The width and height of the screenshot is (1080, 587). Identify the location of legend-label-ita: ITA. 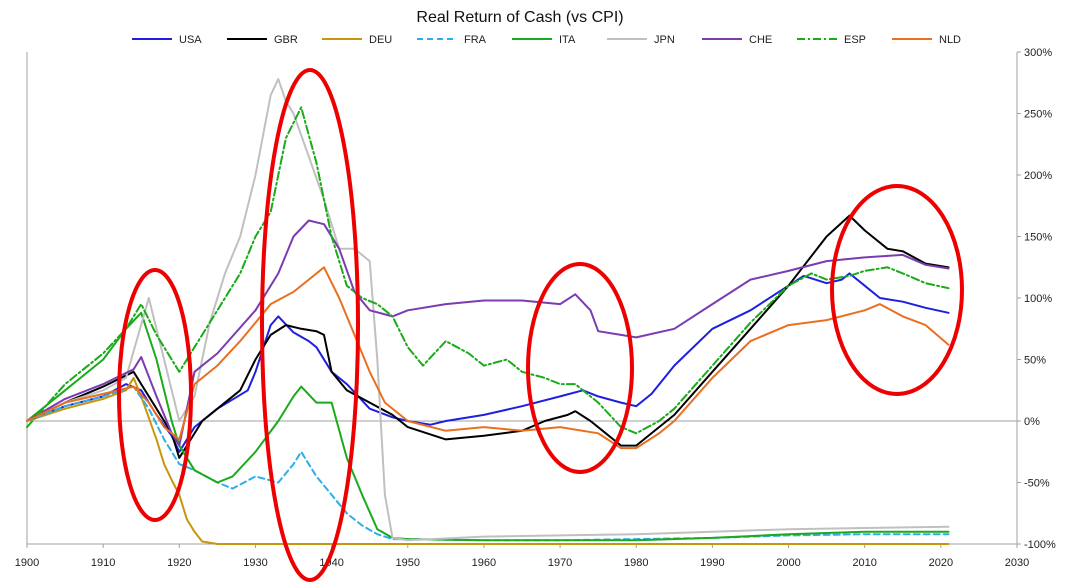
(567, 40).